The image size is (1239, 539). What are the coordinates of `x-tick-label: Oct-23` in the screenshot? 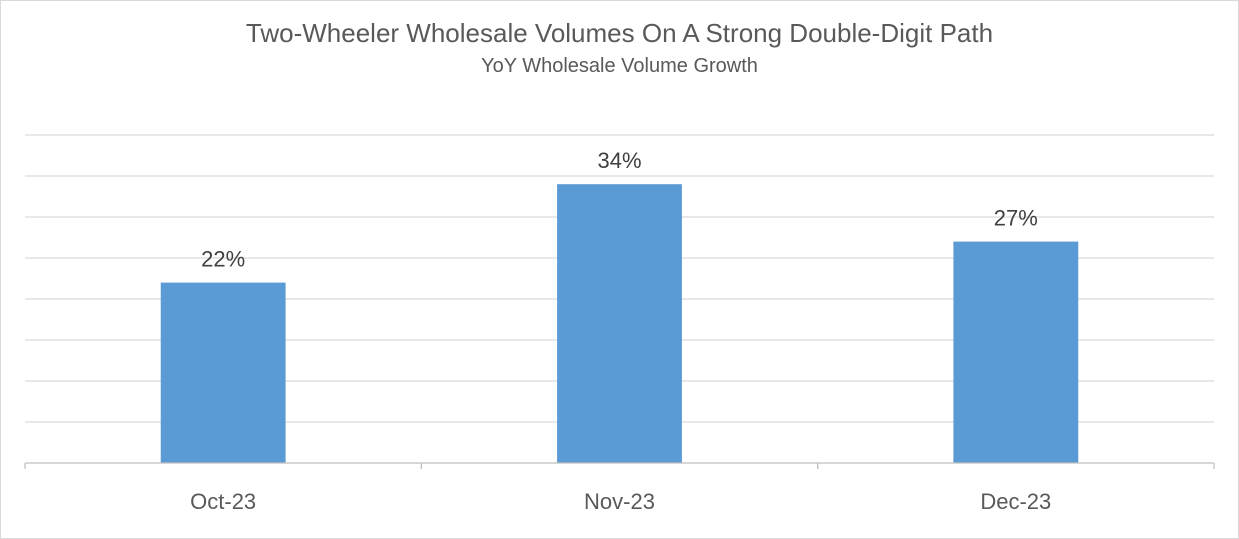 It's located at (223, 501).